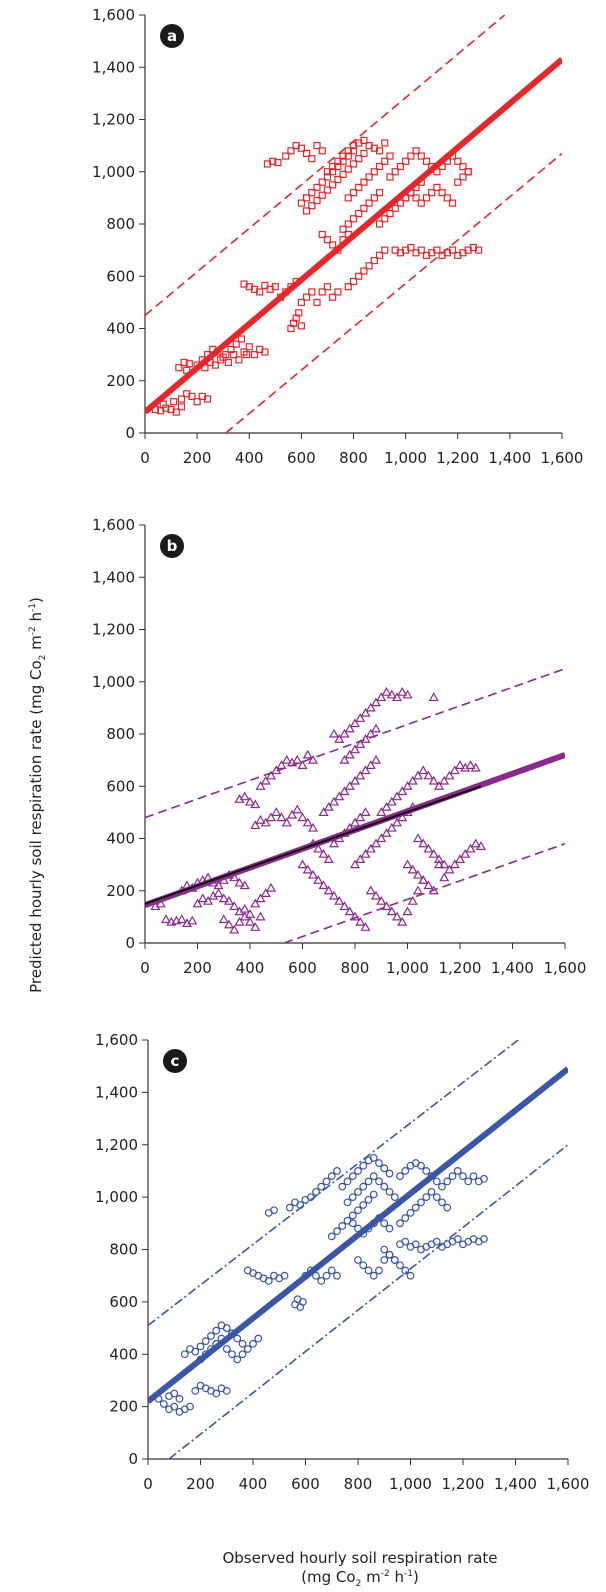  Describe the element at coordinates (313, 845) in the screenshot. I see `panel-b-inner-fit-line` at that location.